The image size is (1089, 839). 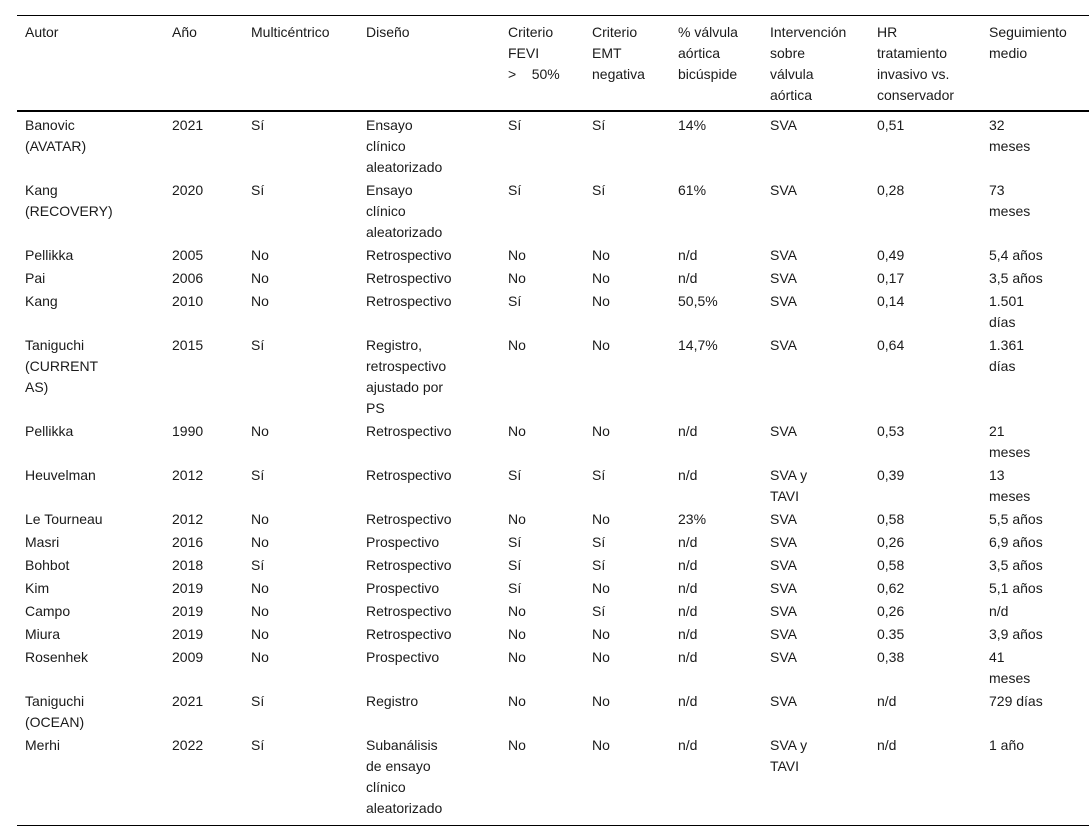 What do you see at coordinates (43, 745) in the screenshot?
I see `cell-autor: Merhi` at bounding box center [43, 745].